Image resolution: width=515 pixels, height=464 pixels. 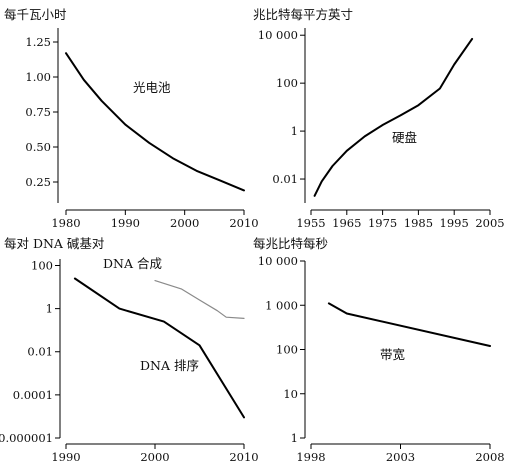 What do you see at coordinates (454, 223) in the screenshot?
I see `x-tick-label: 1995` at bounding box center [454, 223].